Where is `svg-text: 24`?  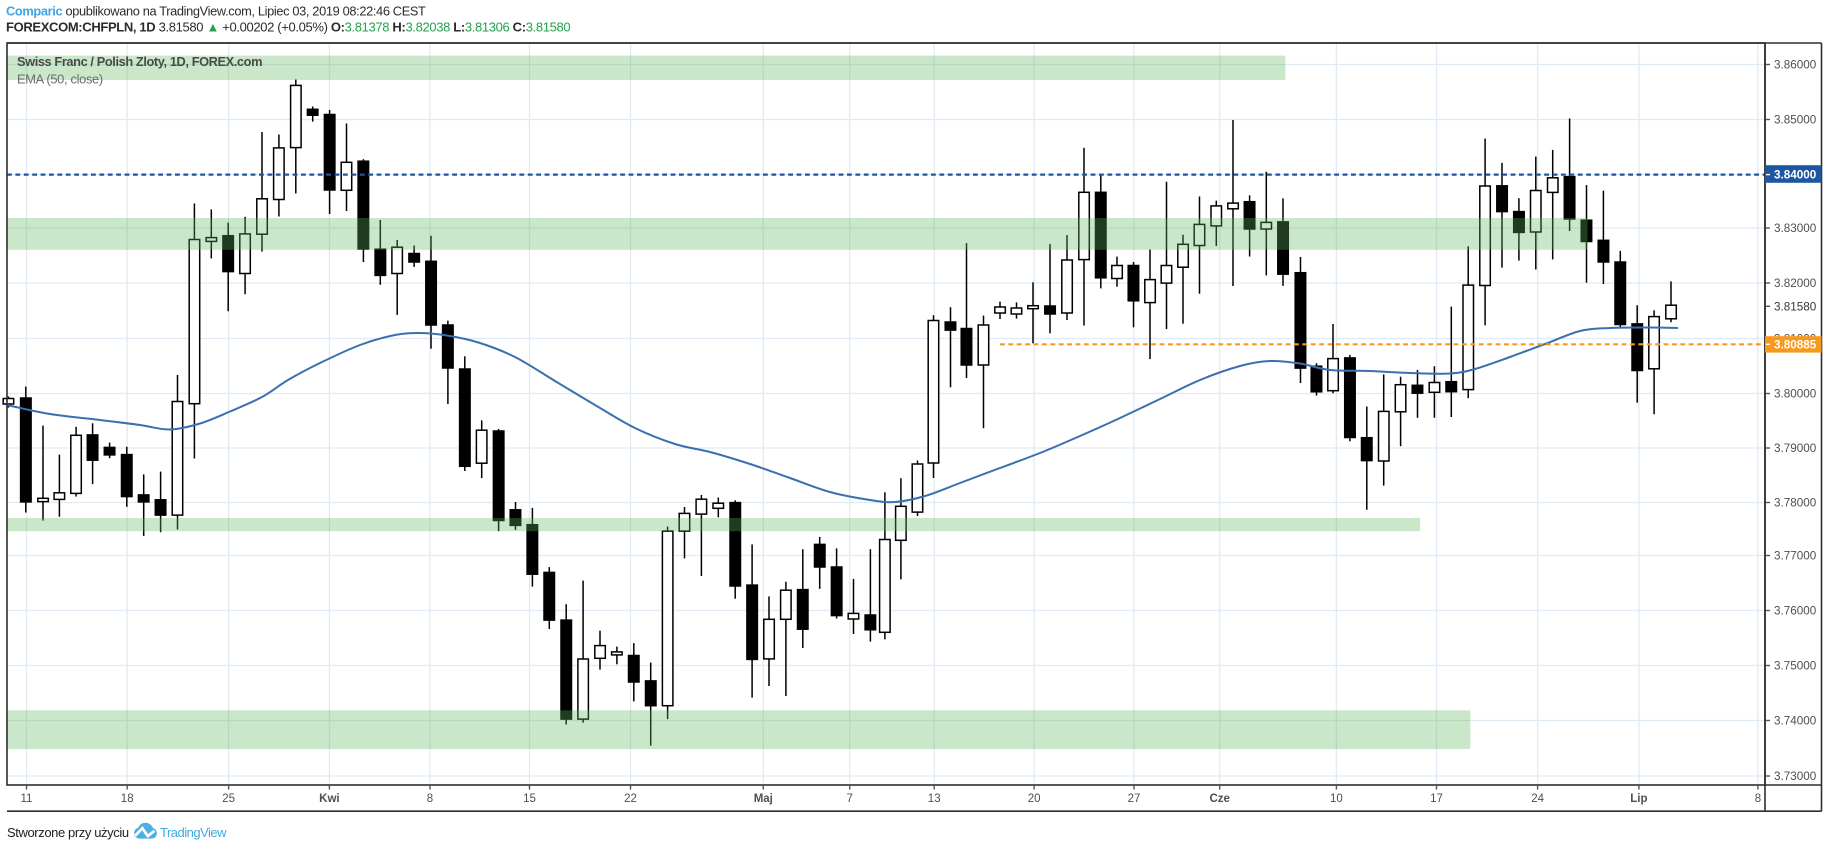 svg-text: 24 is located at coordinates (1537, 799).